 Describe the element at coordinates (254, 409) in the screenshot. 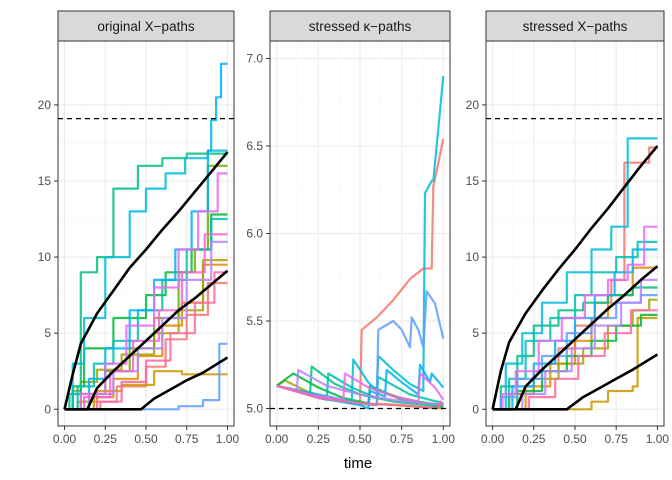

I see `y-tick-label: 5.0` at that location.